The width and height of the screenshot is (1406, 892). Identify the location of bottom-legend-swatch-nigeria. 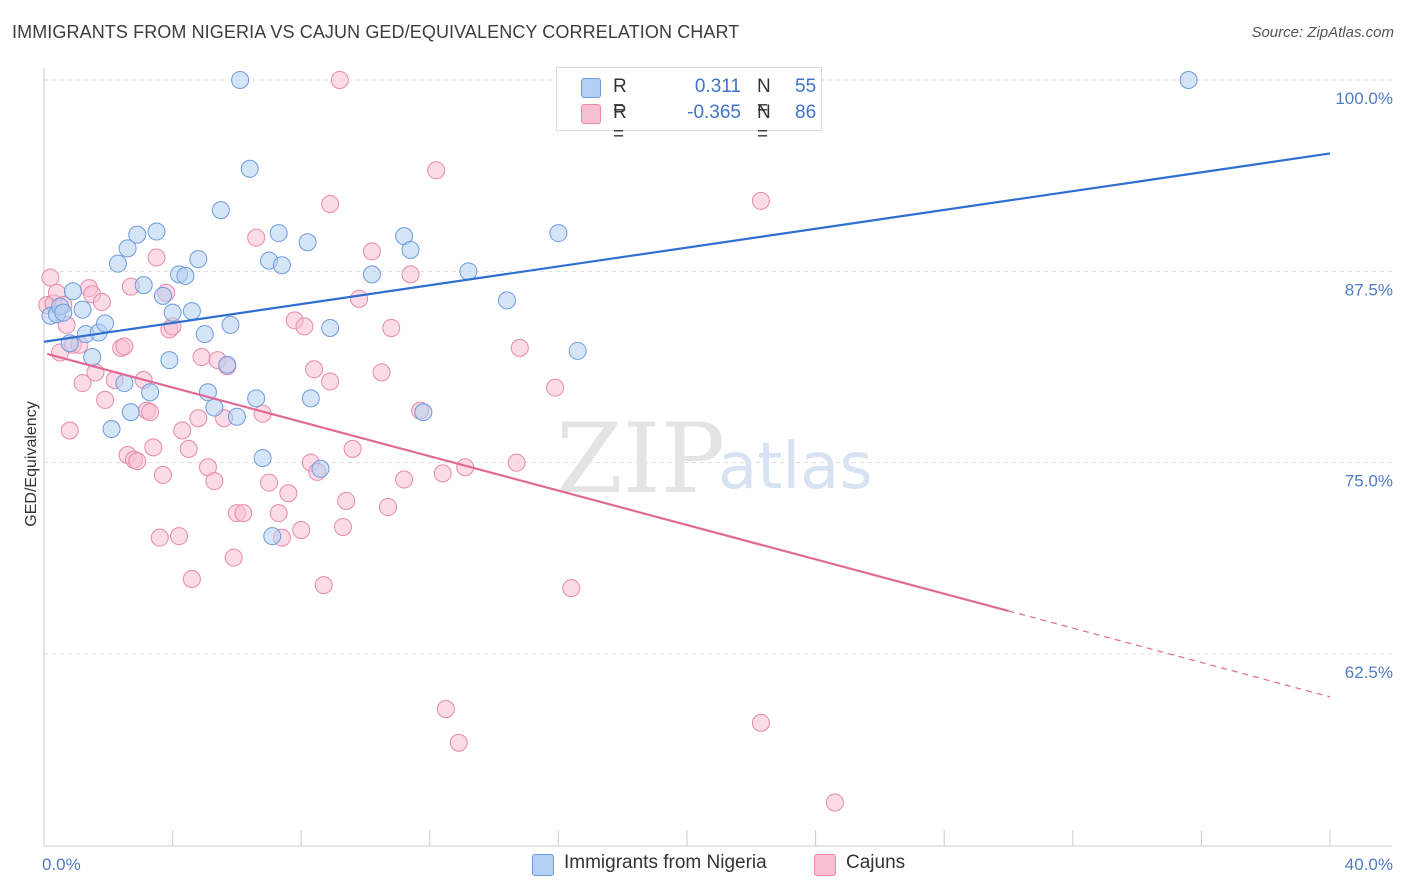
(543, 865).